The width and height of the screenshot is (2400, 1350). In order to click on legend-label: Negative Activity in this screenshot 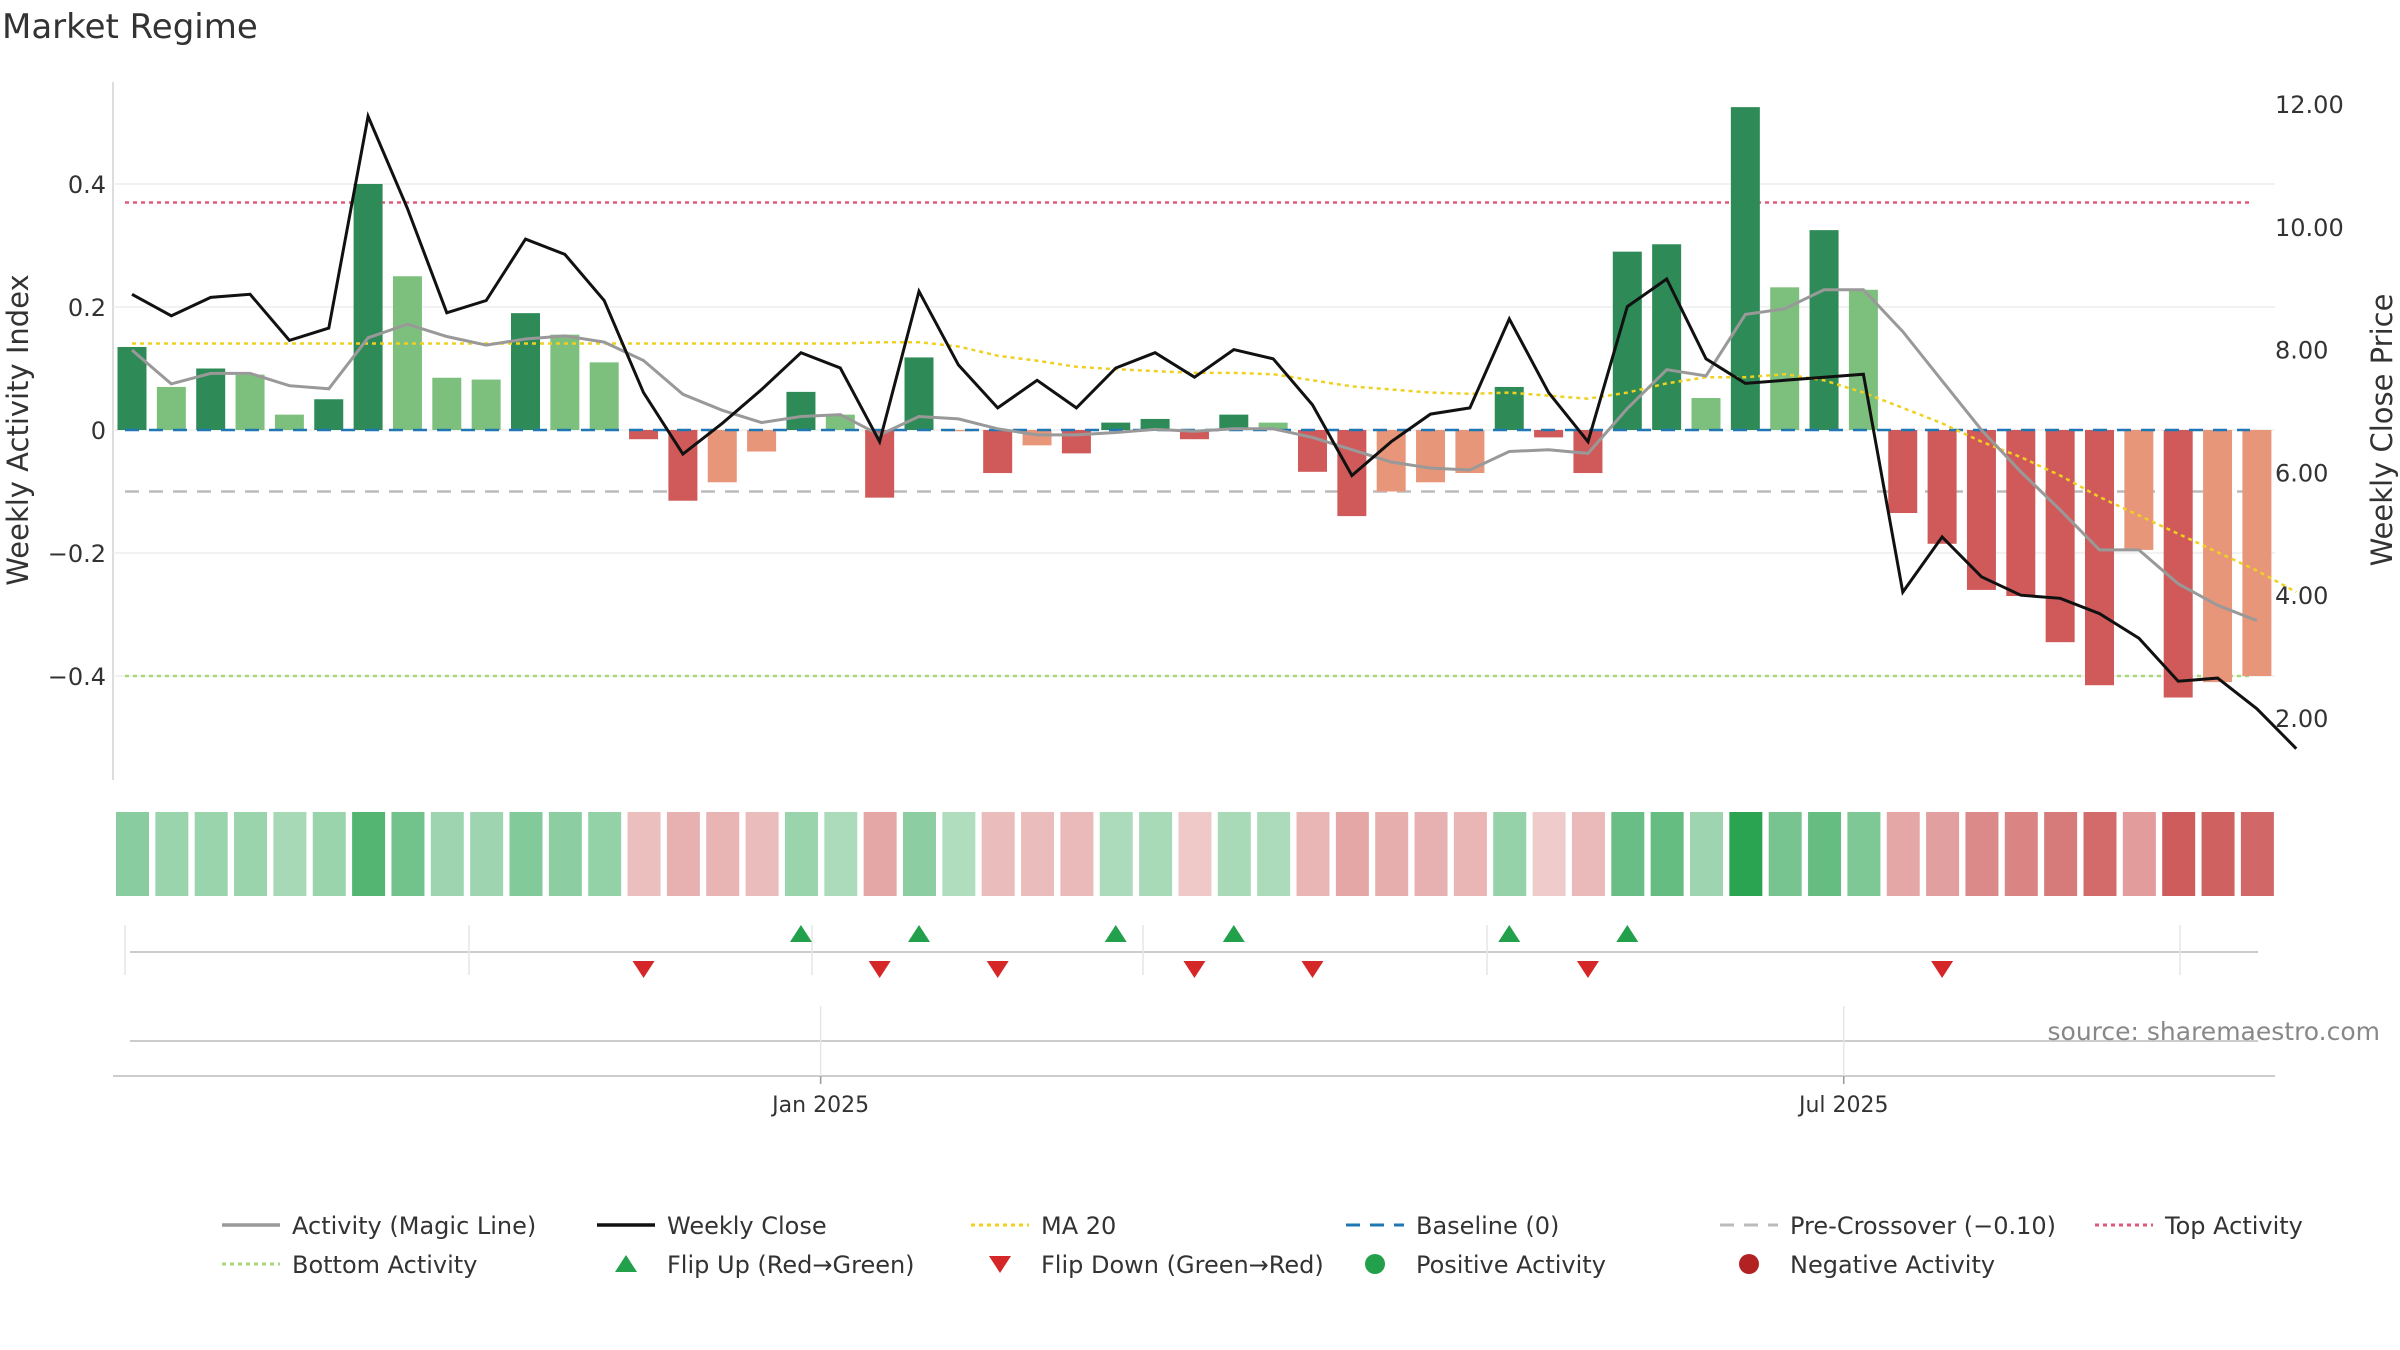, I will do `click(1892, 1265)`.